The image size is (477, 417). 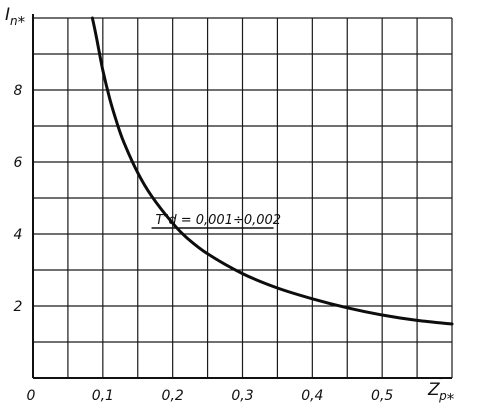 I want to click on y-tick-label: 4, so click(x=18, y=235).